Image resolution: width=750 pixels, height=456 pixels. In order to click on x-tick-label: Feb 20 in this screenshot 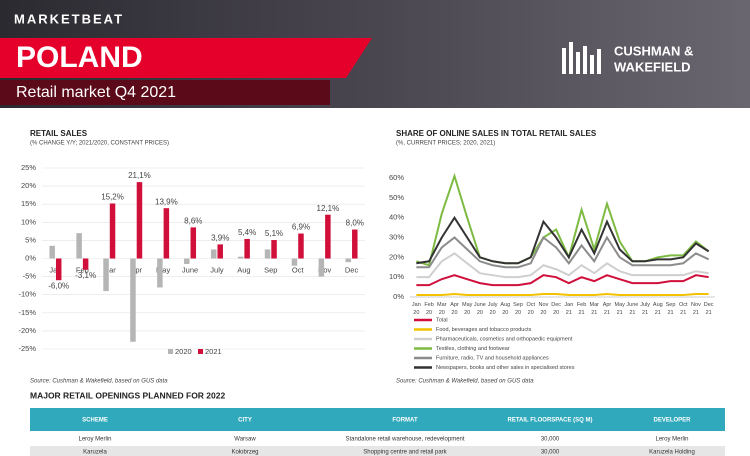, I will do `click(428, 309)`.